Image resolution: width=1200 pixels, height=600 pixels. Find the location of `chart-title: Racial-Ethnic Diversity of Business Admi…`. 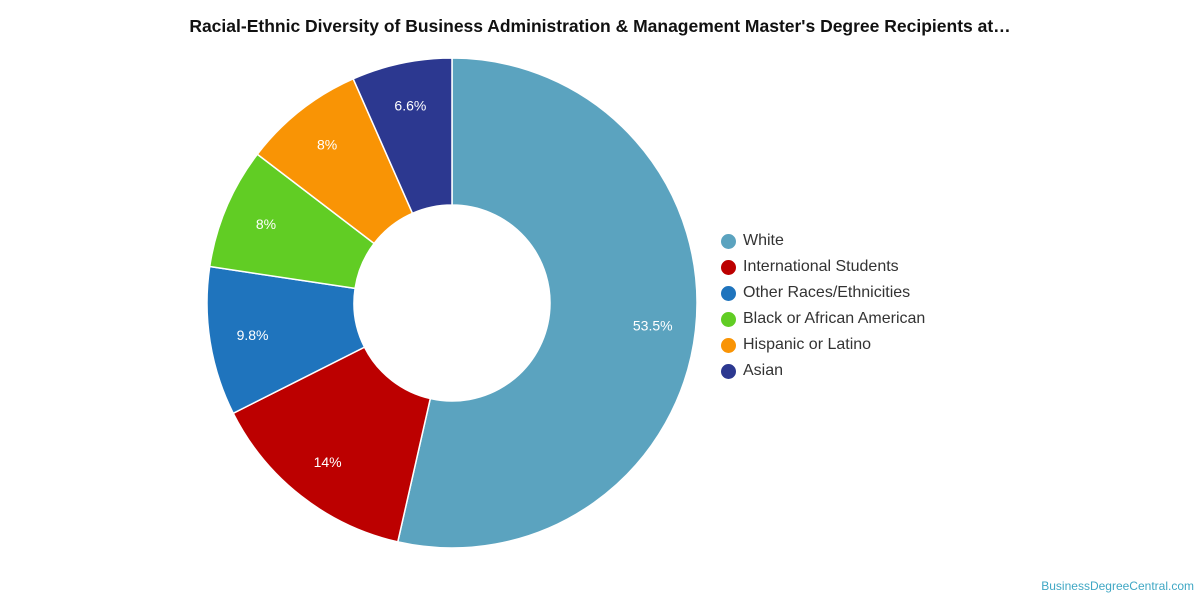

chart-title: Racial-Ethnic Diversity of Business Admi… is located at coordinates (600, 26).